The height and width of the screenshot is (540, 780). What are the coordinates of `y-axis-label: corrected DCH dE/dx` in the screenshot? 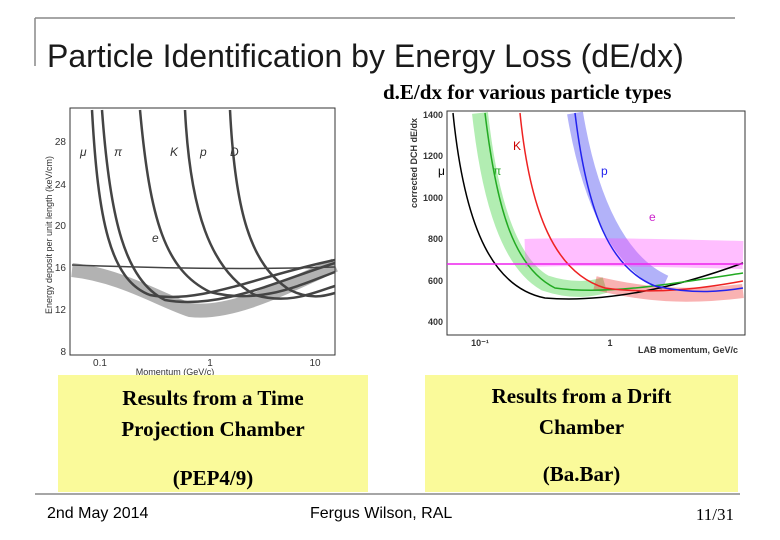 It's located at (414, 163).